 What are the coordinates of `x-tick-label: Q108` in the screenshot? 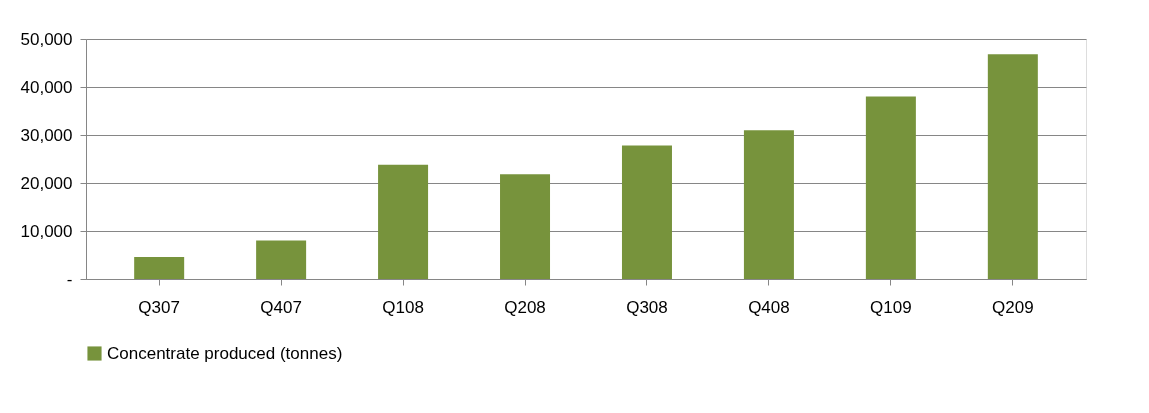 It's located at (403, 307).